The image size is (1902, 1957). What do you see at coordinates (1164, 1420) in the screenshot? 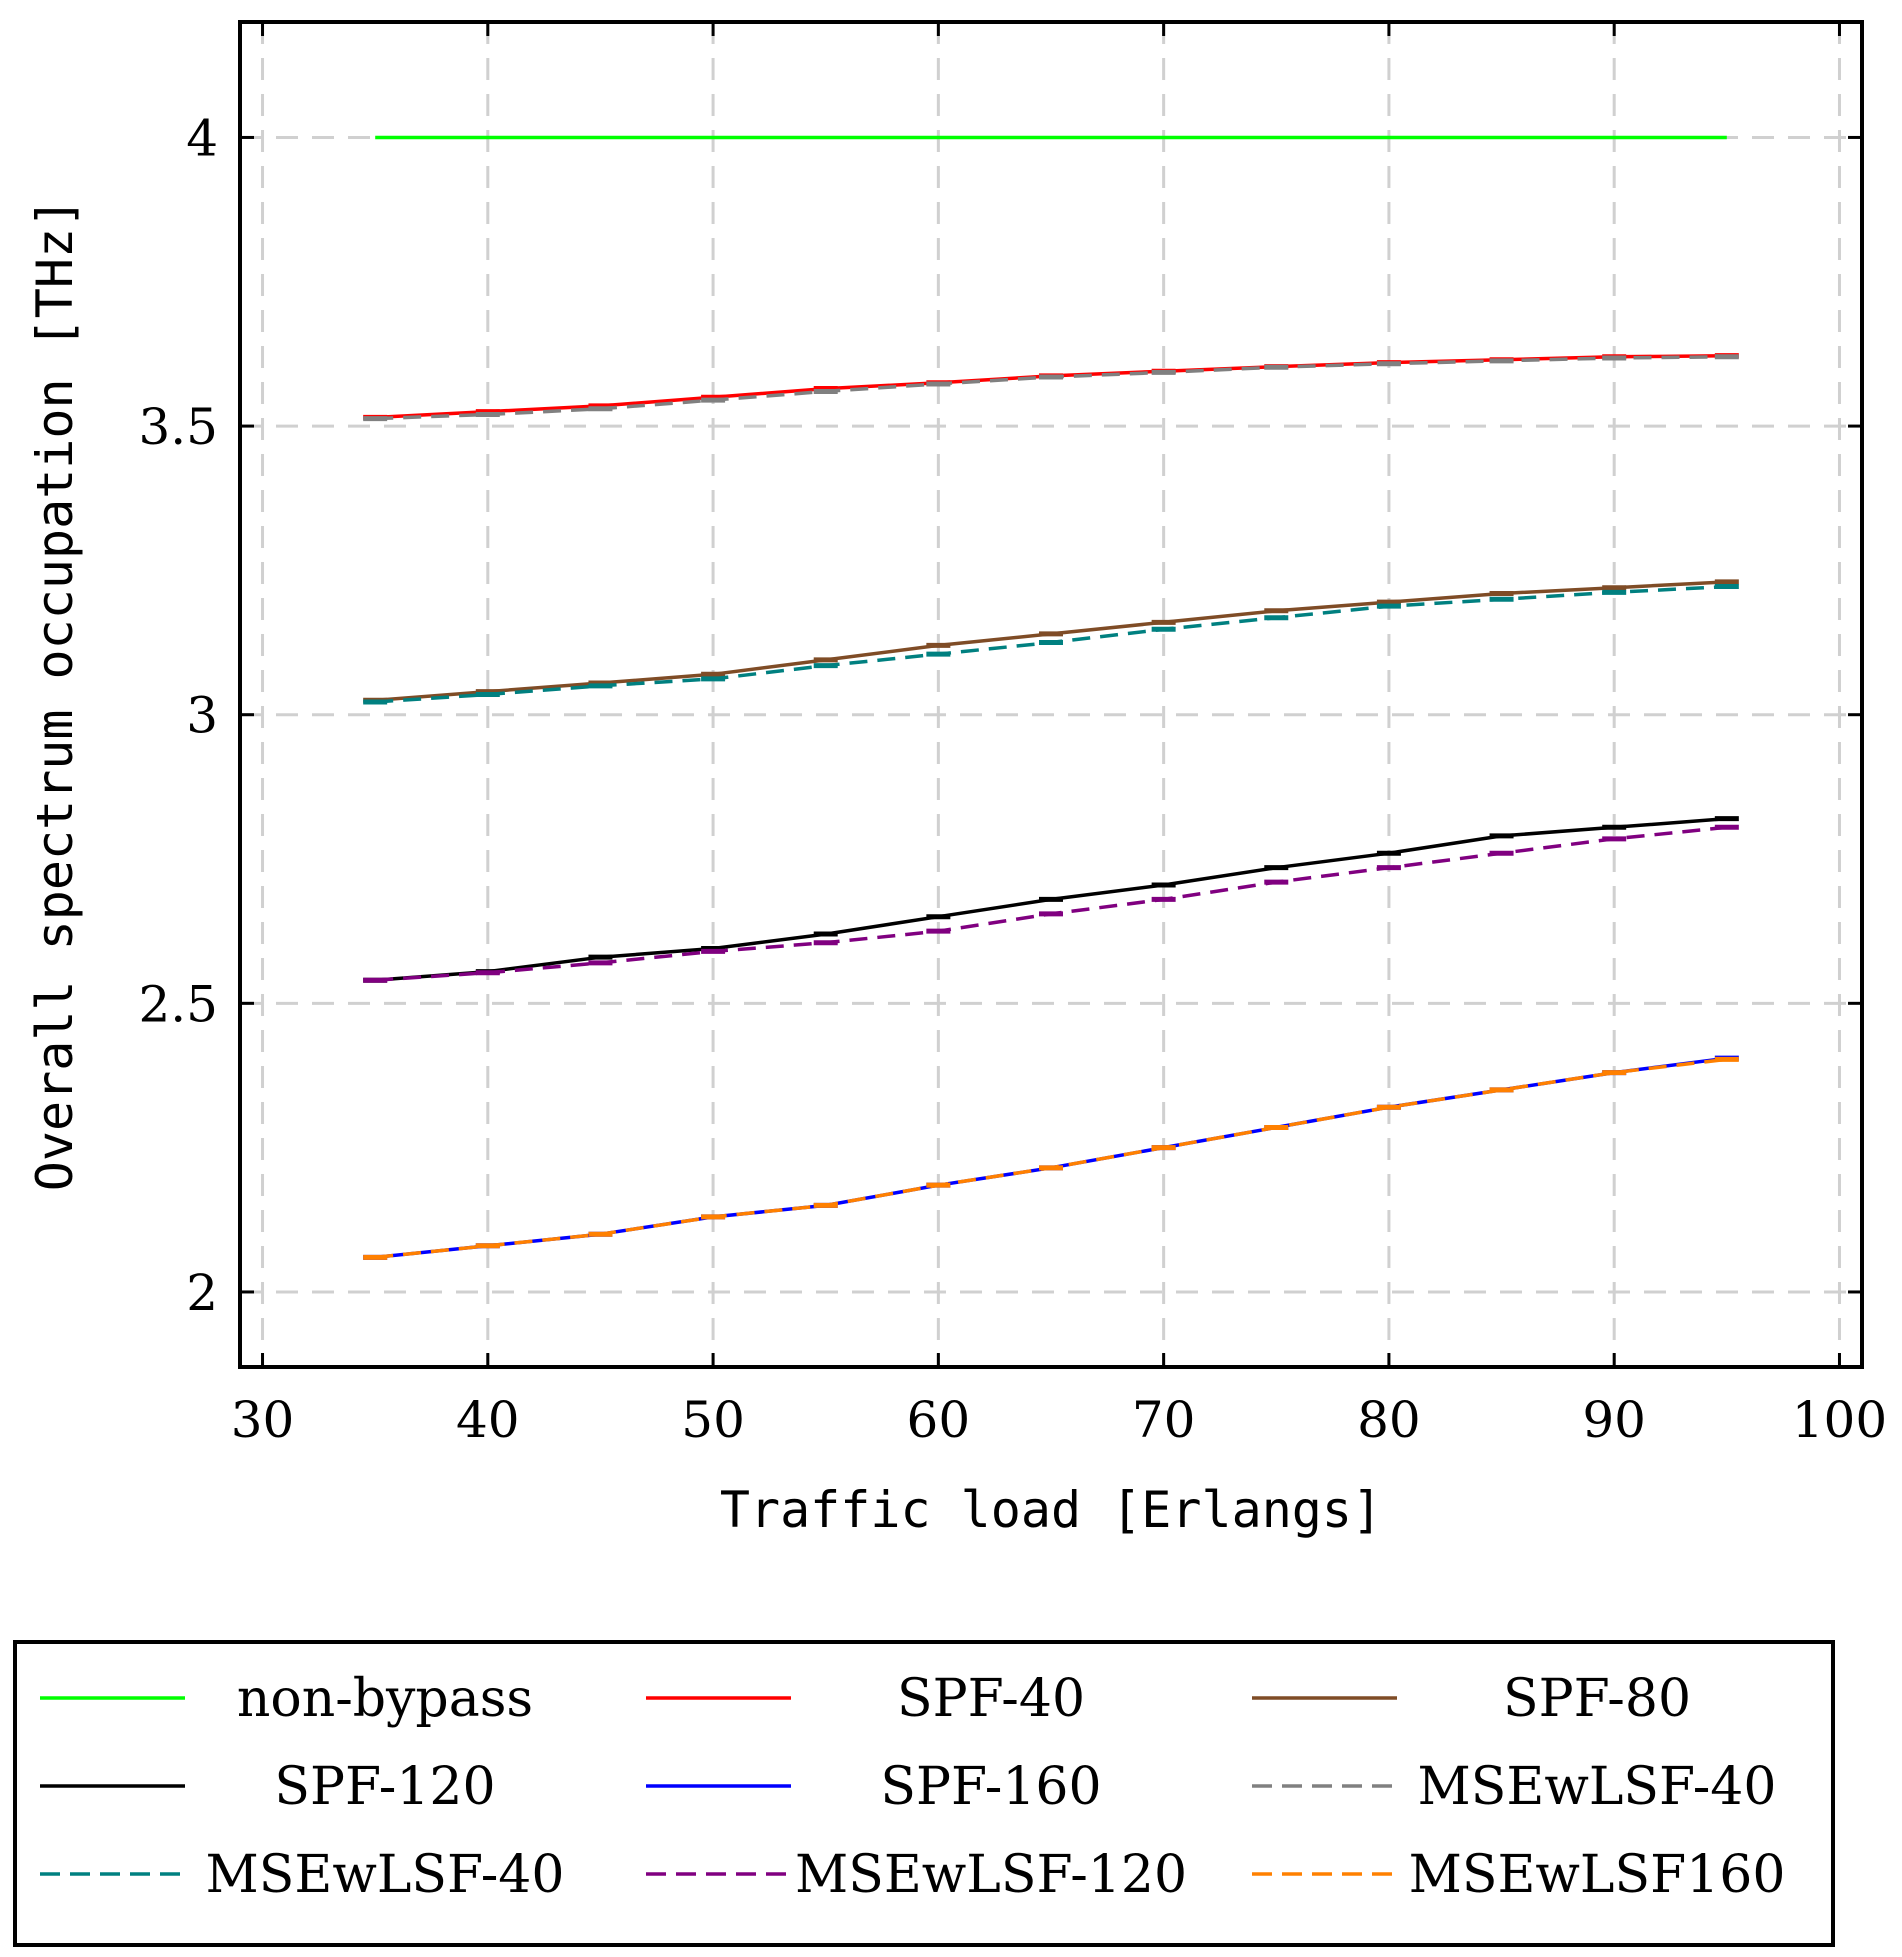
I see `x-tick-label: 70` at bounding box center [1164, 1420].